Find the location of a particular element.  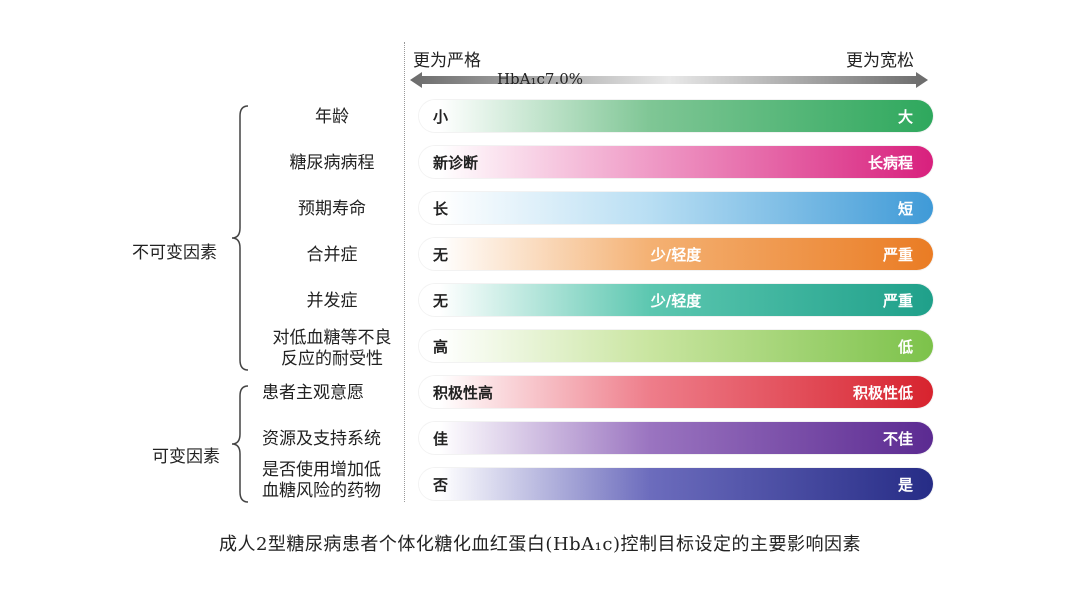

row-label-disease-duration: 糖尿病病程 is located at coordinates (332, 163).